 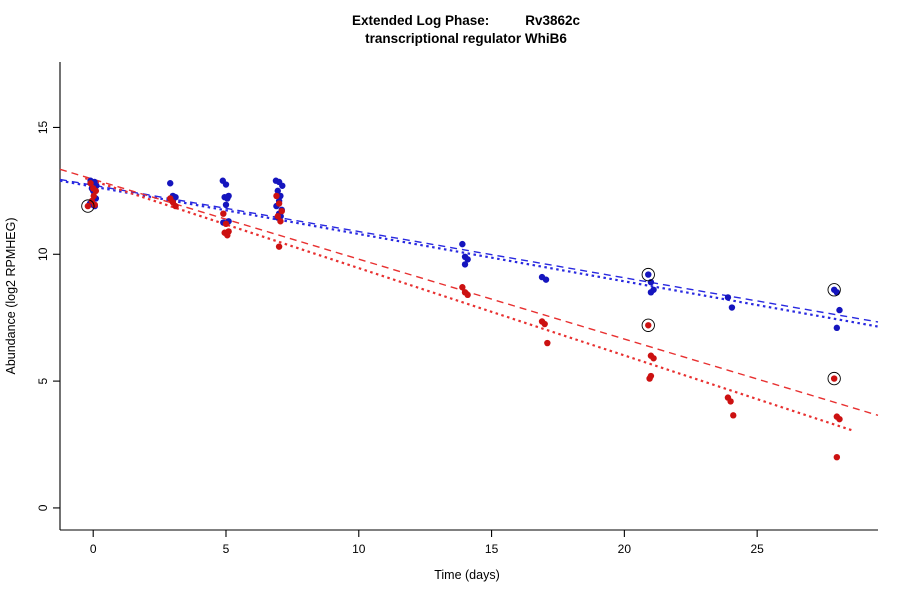 What do you see at coordinates (492, 549) in the screenshot?
I see `x-tick-label: 15` at bounding box center [492, 549].